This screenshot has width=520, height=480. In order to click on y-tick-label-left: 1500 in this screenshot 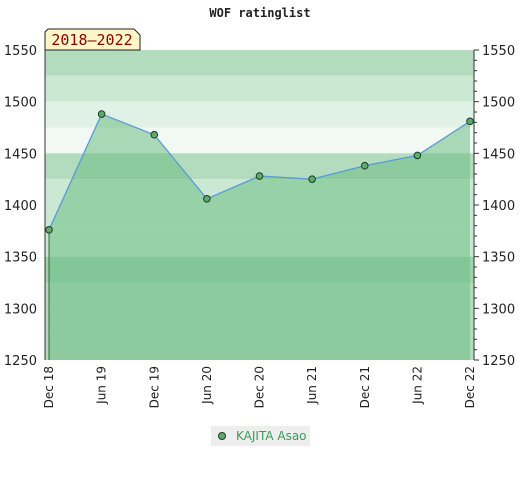, I will do `click(20, 103)`.